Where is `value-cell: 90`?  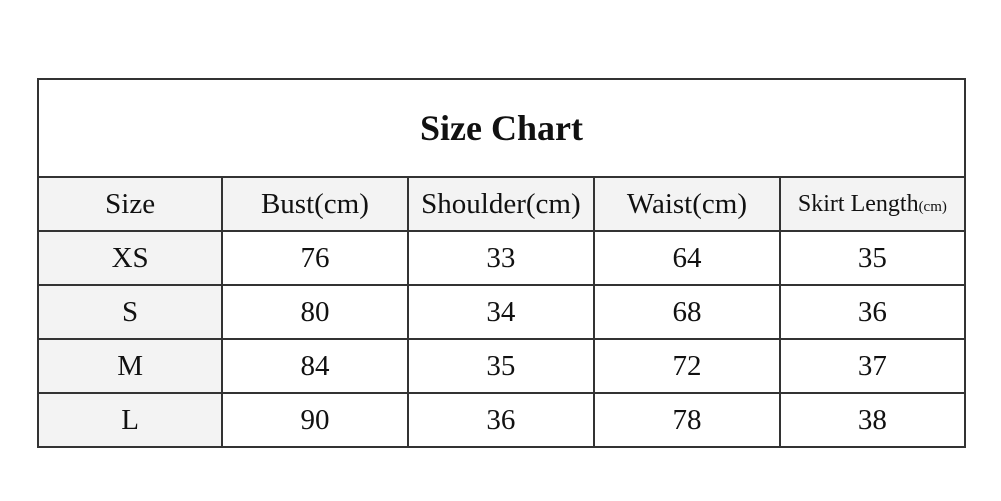 value-cell: 90 is located at coordinates (315, 420).